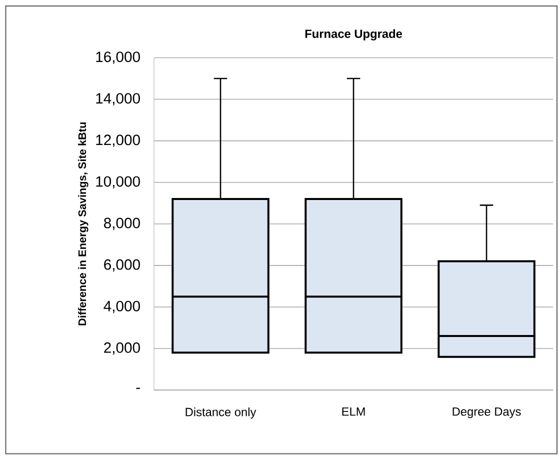  What do you see at coordinates (118, 141) in the screenshot?
I see `y-tick-label: 12,000` at bounding box center [118, 141].